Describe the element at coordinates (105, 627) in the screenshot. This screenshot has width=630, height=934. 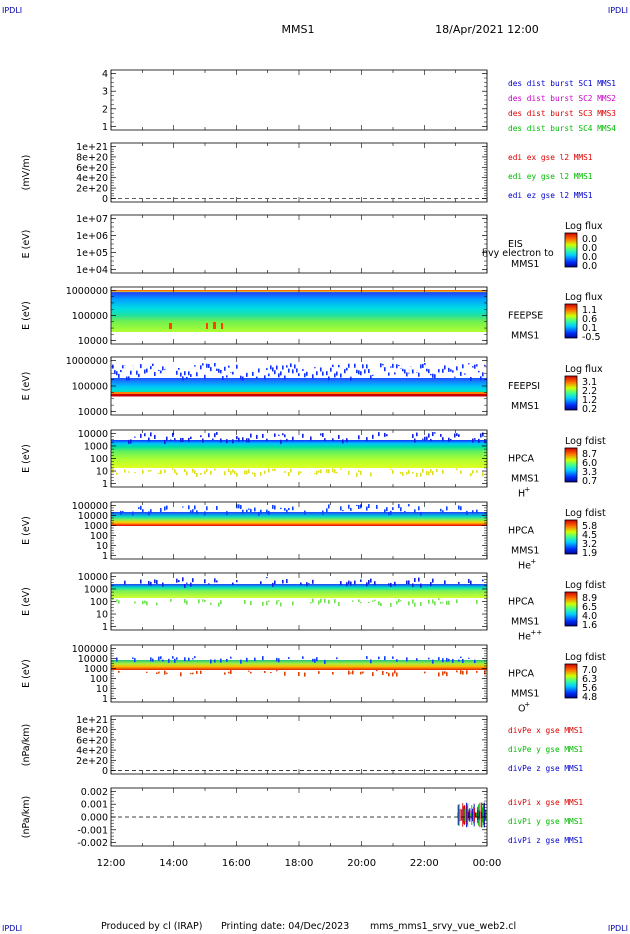
I see `y-tick-label: 1` at that location.